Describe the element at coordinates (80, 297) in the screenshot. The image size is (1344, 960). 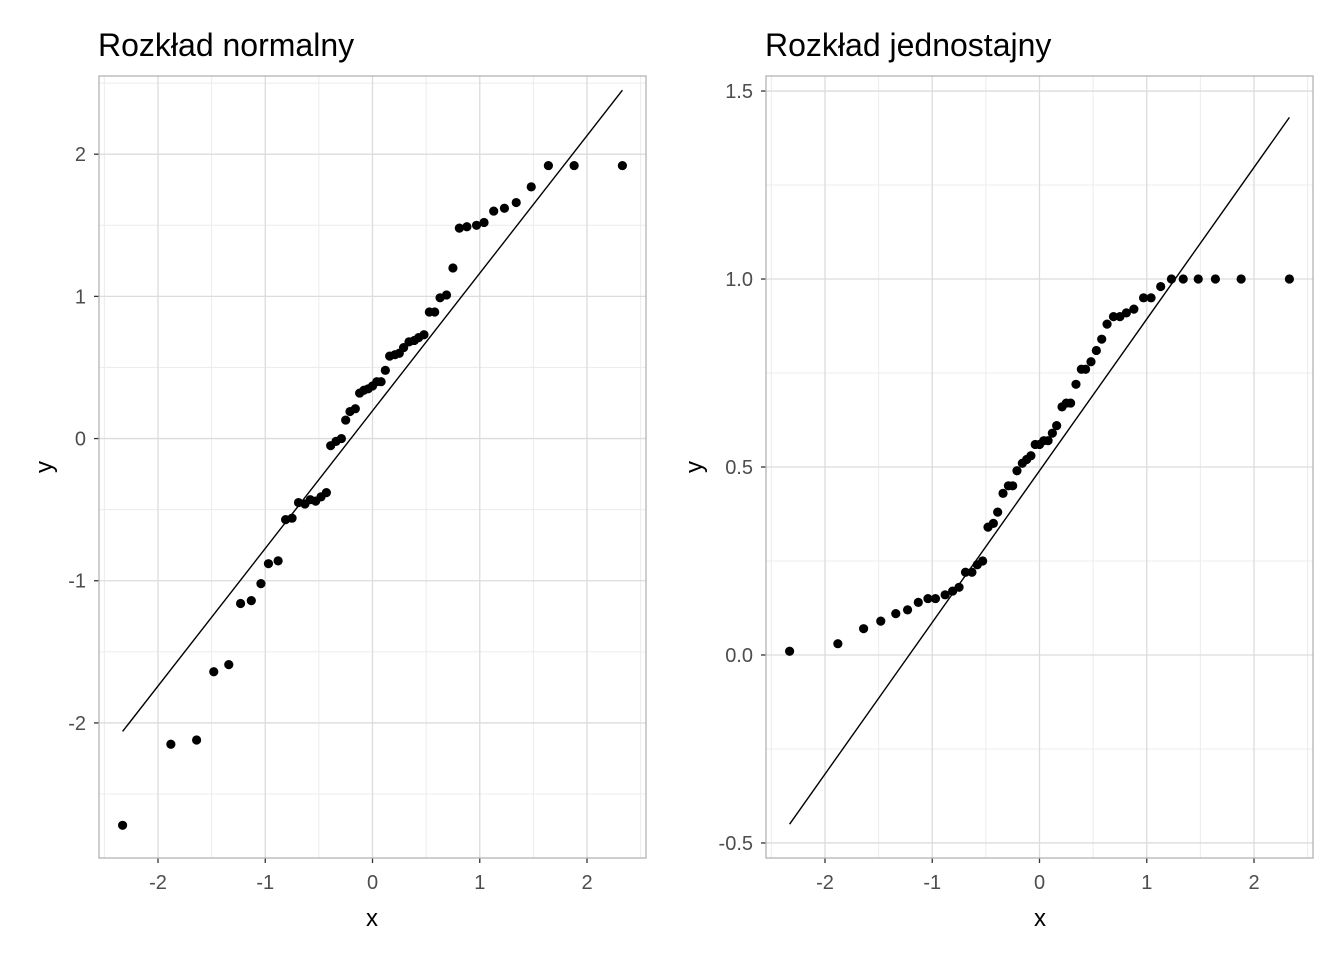
I see `y-tick-label: 1` at that location.